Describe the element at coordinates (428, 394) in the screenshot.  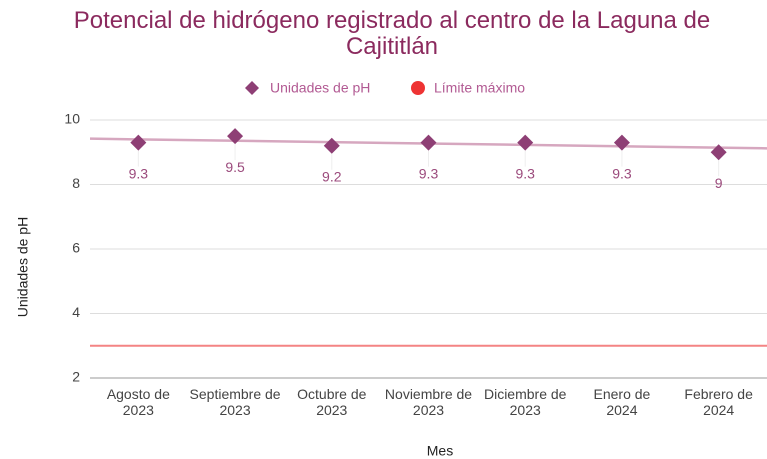
I see `tick-line: Noviembre de` at that location.